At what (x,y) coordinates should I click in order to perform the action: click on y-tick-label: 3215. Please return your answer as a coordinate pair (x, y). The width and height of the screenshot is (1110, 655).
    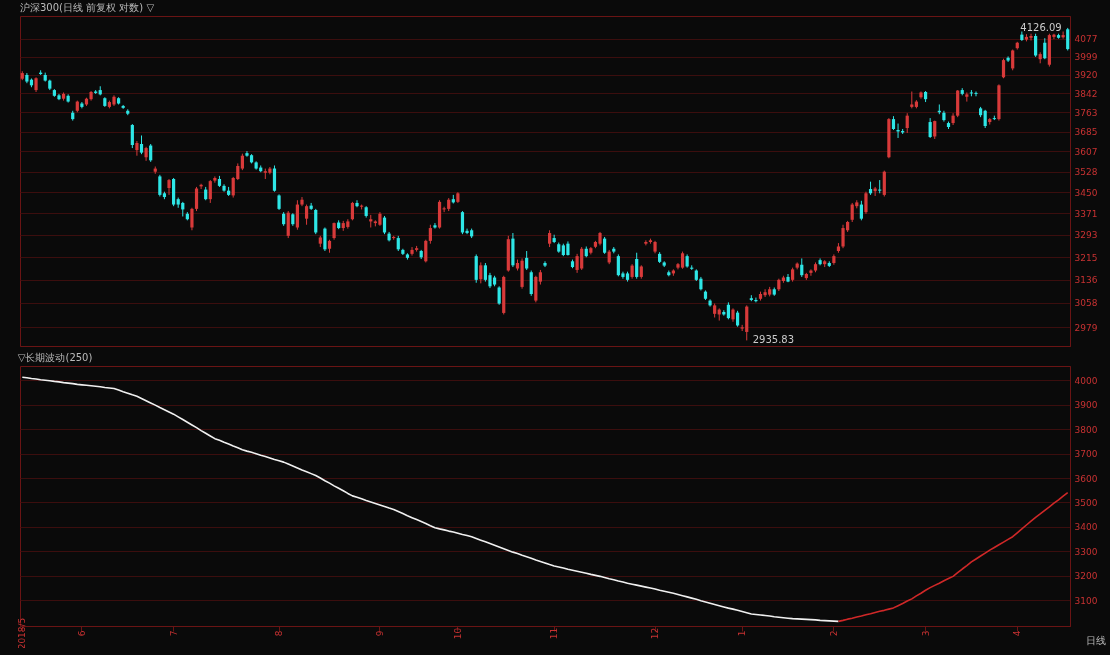
    Looking at the image, I should click on (1086, 257).